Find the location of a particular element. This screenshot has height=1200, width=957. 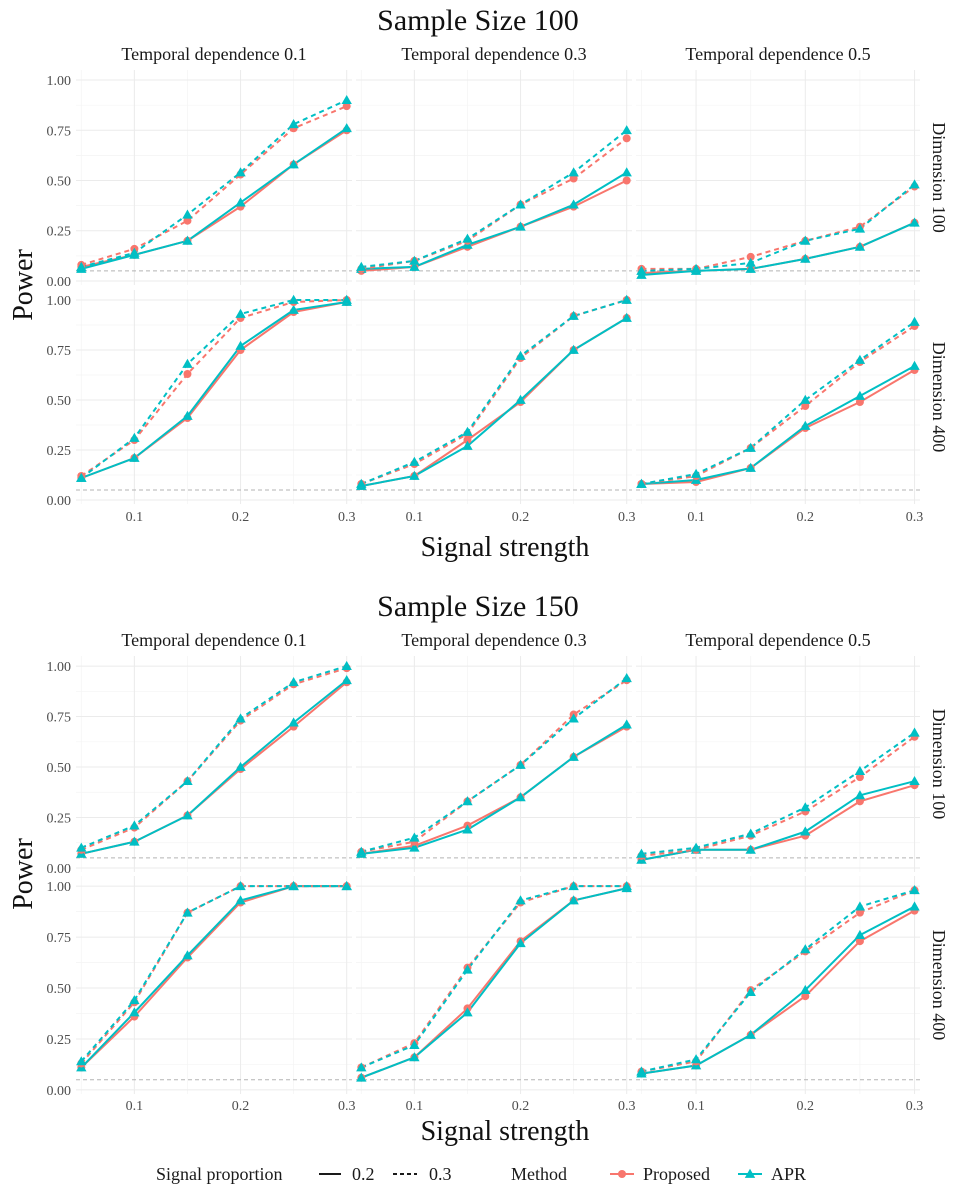

y-tick-label: 1.00 is located at coordinates (59, 81).